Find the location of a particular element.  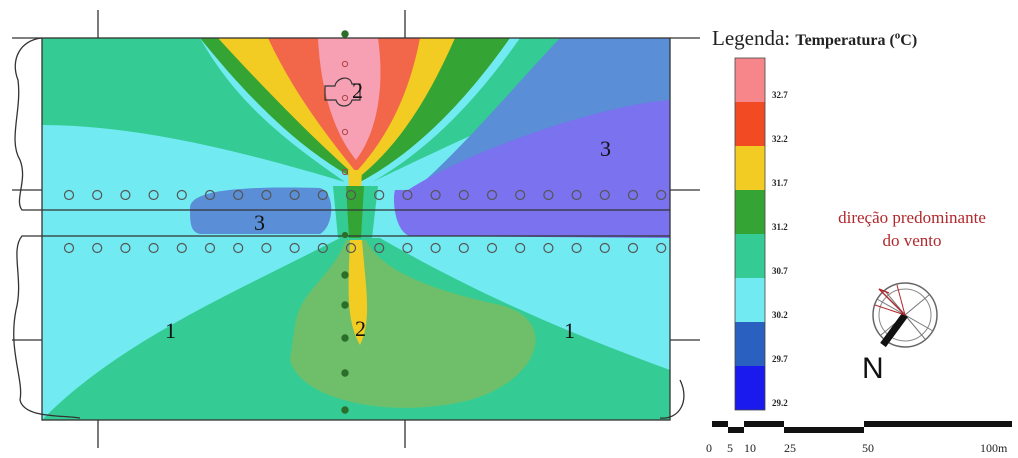

zone-label-mid-left: 3 is located at coordinates (259, 222).